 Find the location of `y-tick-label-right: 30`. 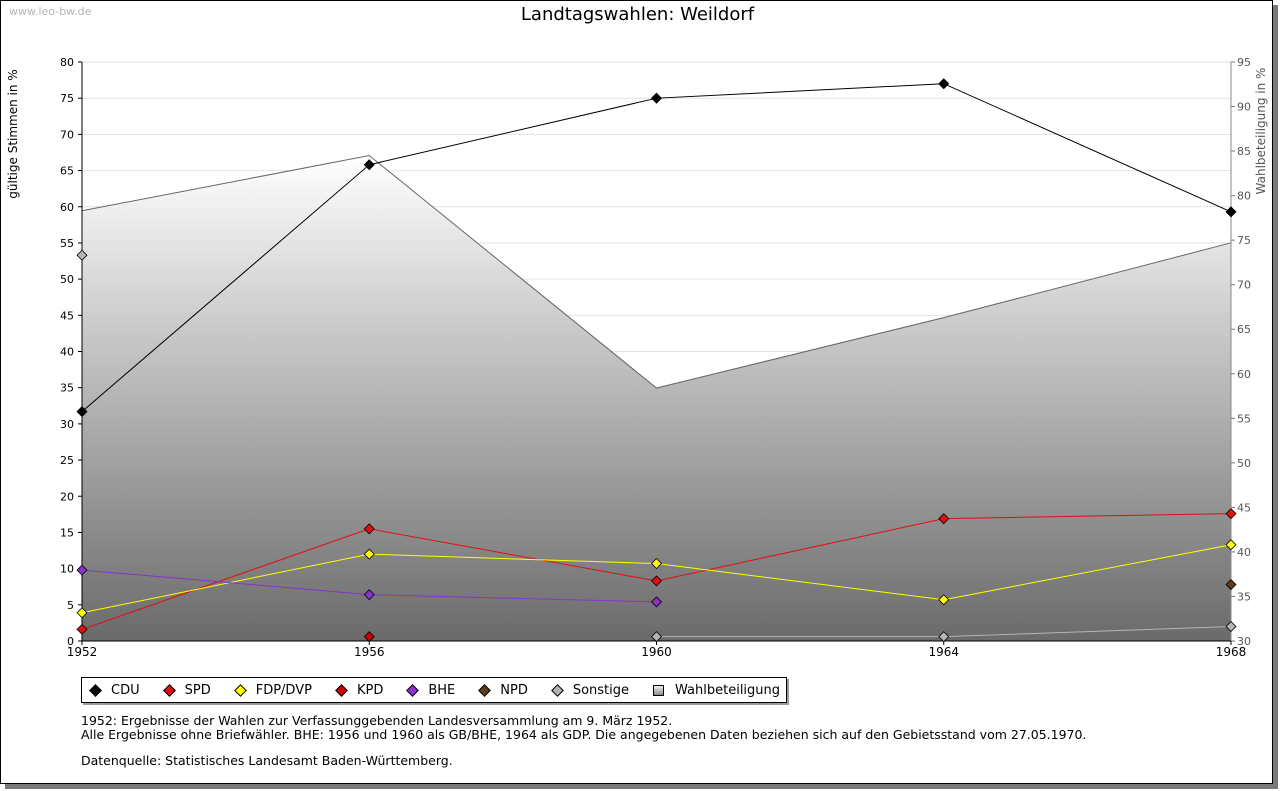

y-tick-label-right: 30 is located at coordinates (1244, 641).